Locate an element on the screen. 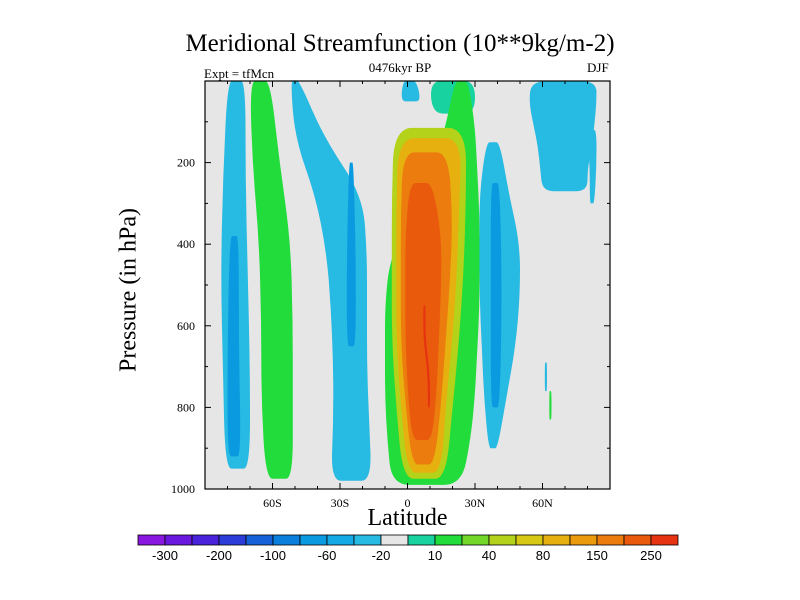 The width and height of the screenshot is (800, 600). x-tick-label: 0 is located at coordinates (408, 503).